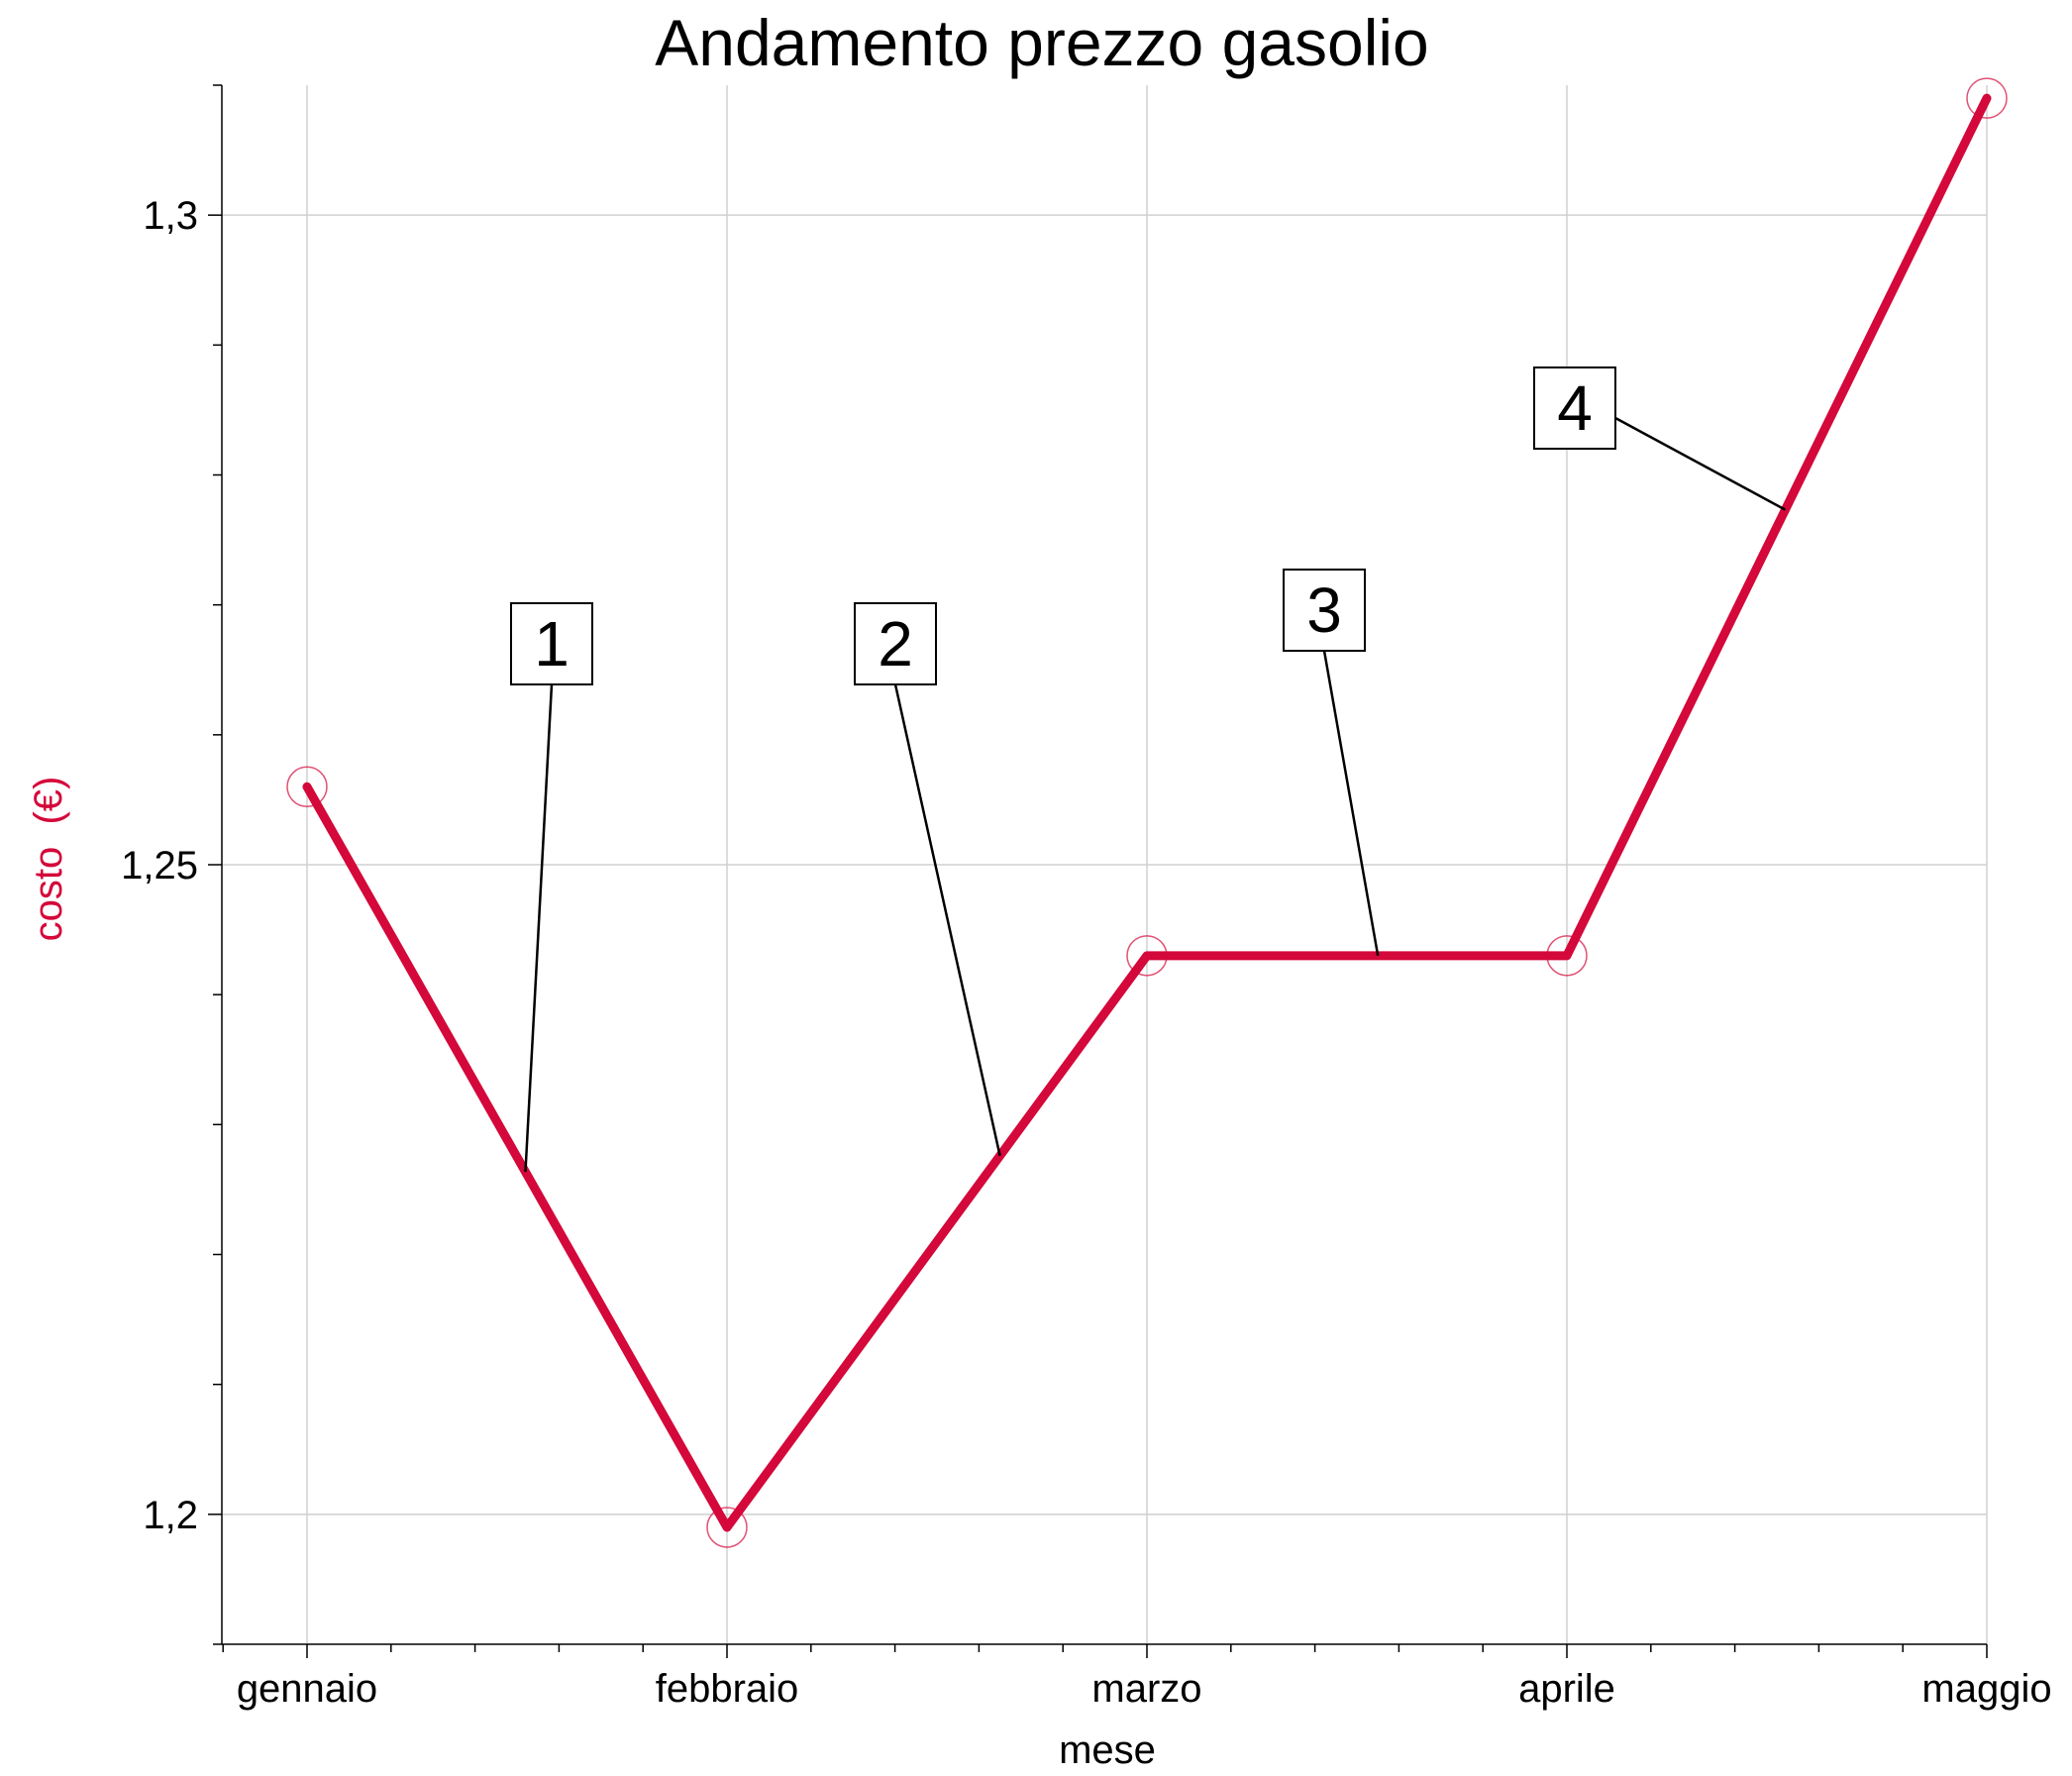  I want to click on callout-label: 3, so click(1324, 610).